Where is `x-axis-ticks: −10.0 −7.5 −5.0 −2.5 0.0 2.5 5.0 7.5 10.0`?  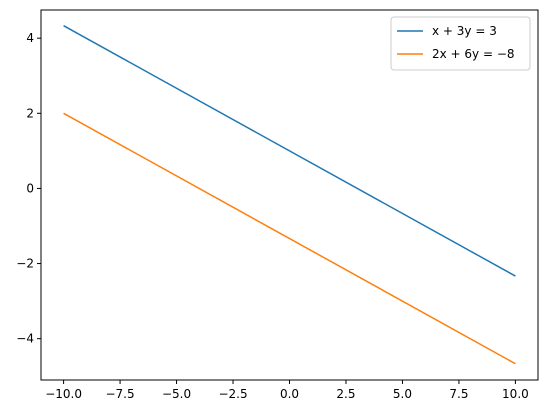 x-axis-ticks: −10.0 −7.5 −5.0 −2.5 0.0 2.5 5.0 7.5 10.0 is located at coordinates (287, 390).